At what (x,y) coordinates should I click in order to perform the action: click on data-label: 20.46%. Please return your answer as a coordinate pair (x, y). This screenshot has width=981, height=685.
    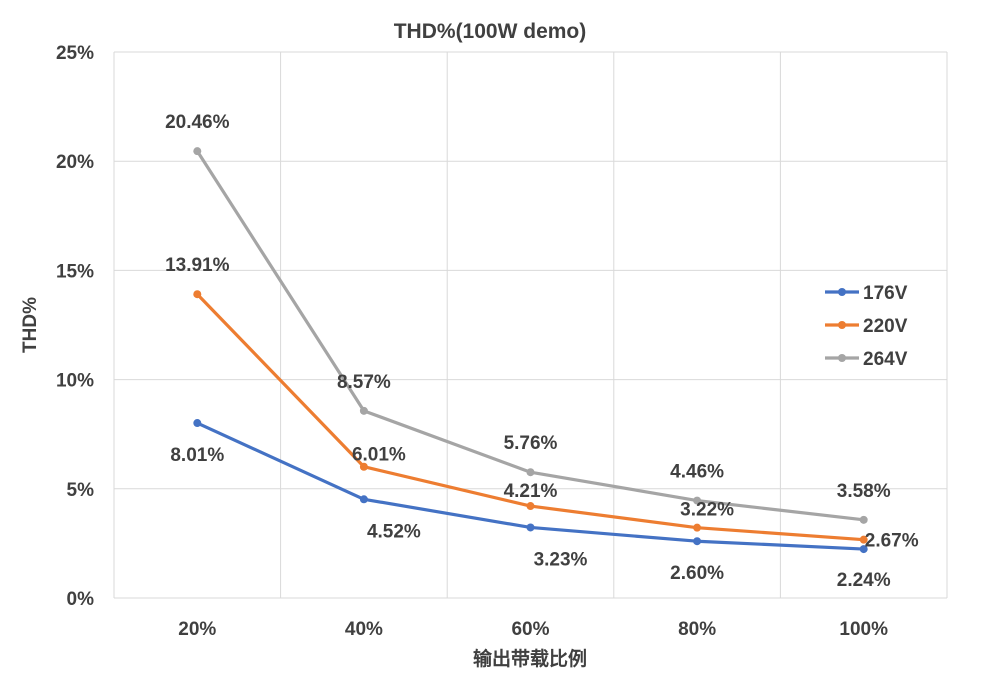
    Looking at the image, I should click on (197, 122).